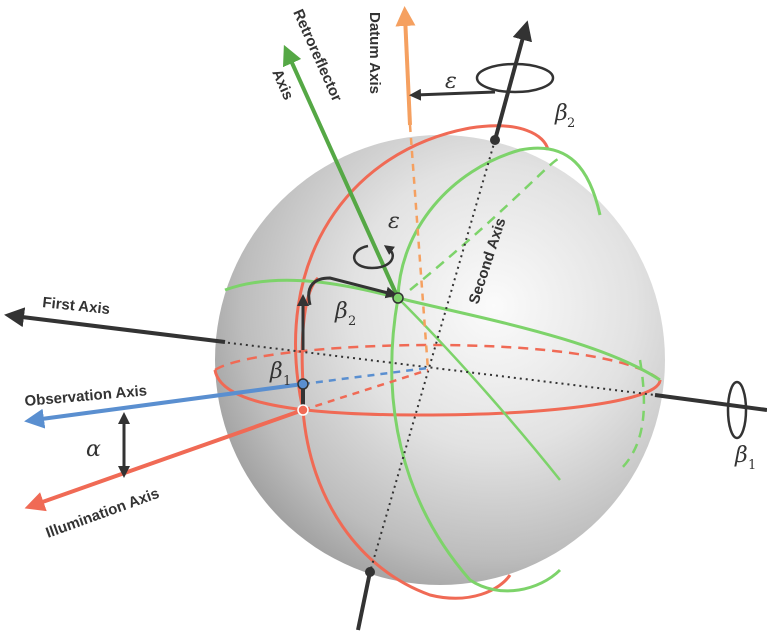 Image resolution: width=767 pixels, height=635 pixels. Describe the element at coordinates (419, 247) in the screenshot. I see `datum-axis-inner-line` at that location.